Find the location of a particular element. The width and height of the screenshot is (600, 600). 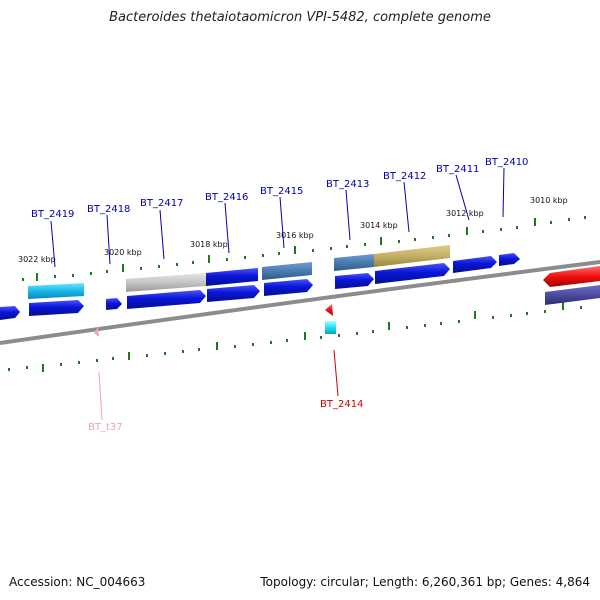

gene-label: BT_2416 is located at coordinates (226, 197).